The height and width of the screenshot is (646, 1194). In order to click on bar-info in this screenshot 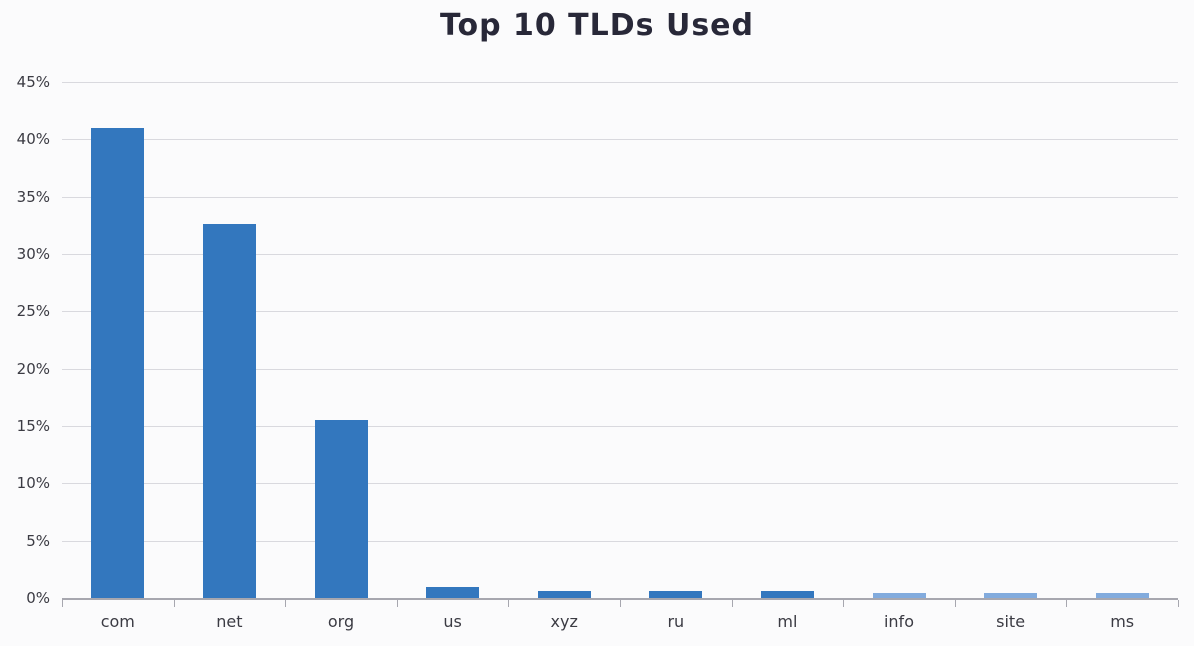, I will do `click(899, 595)`.